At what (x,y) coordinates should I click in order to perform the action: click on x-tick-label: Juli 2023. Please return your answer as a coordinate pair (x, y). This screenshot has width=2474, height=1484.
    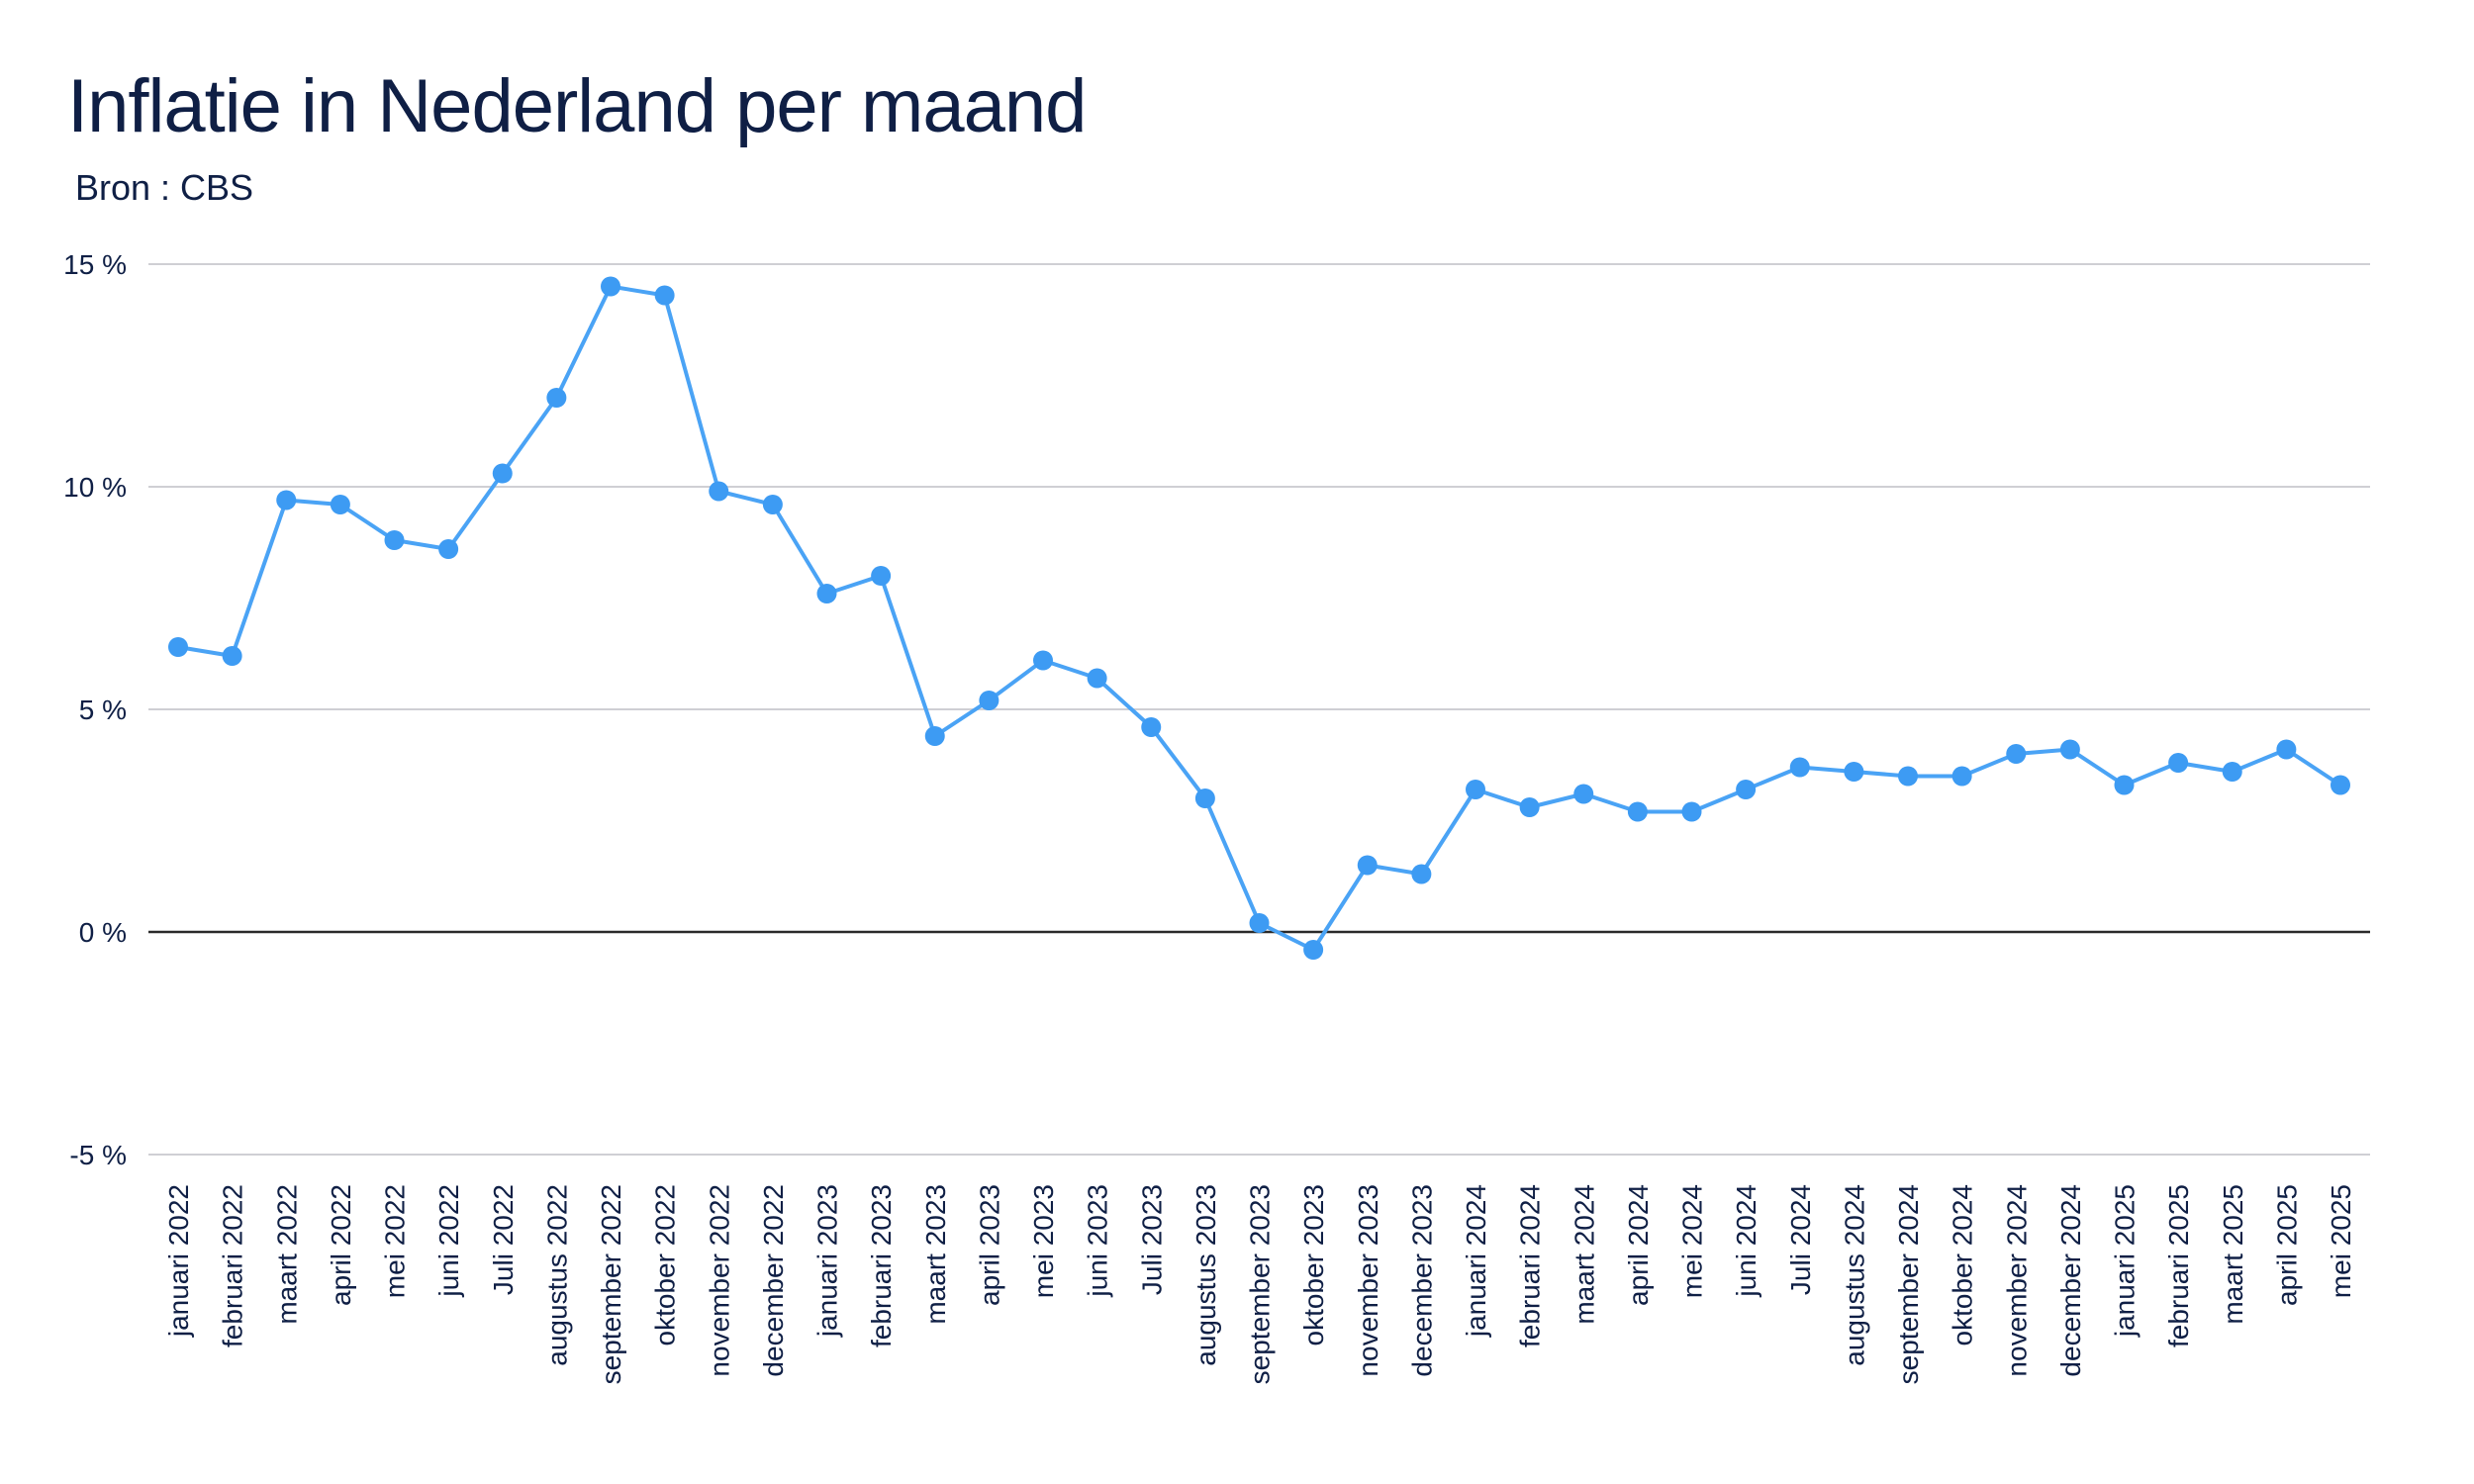
    Looking at the image, I should click on (1152, 1239).